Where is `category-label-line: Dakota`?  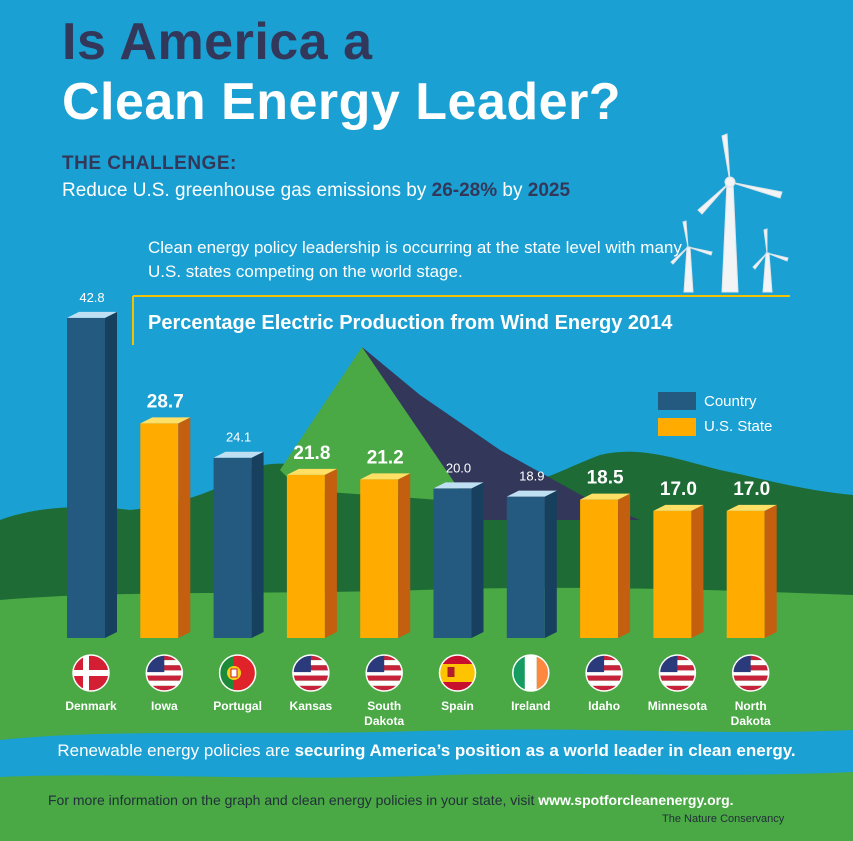
category-label-line: Dakota is located at coordinates (750, 721).